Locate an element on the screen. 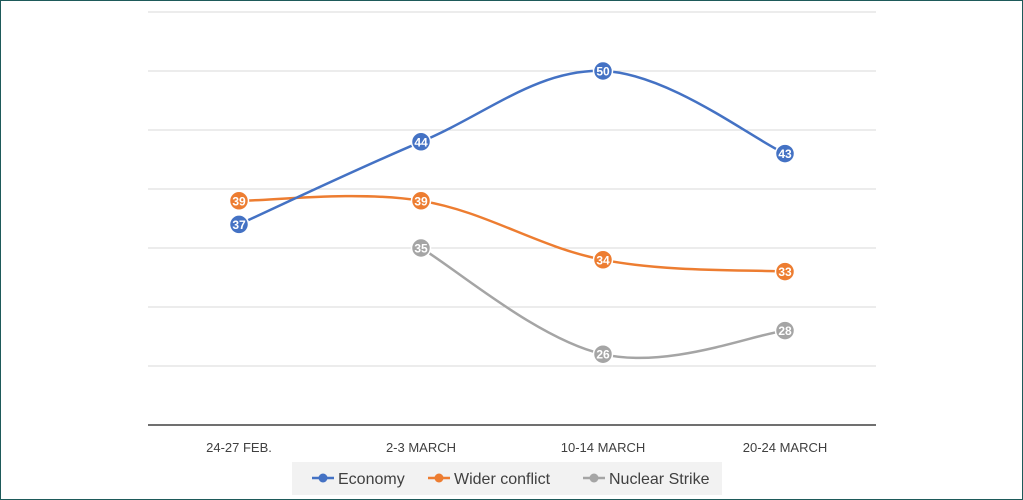 The height and width of the screenshot is (500, 1023). data-label: 37 is located at coordinates (239, 225).